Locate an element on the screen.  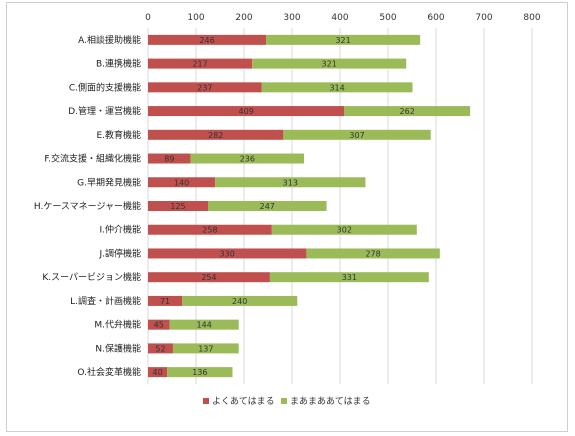
data-label: 71 is located at coordinates (165, 301).